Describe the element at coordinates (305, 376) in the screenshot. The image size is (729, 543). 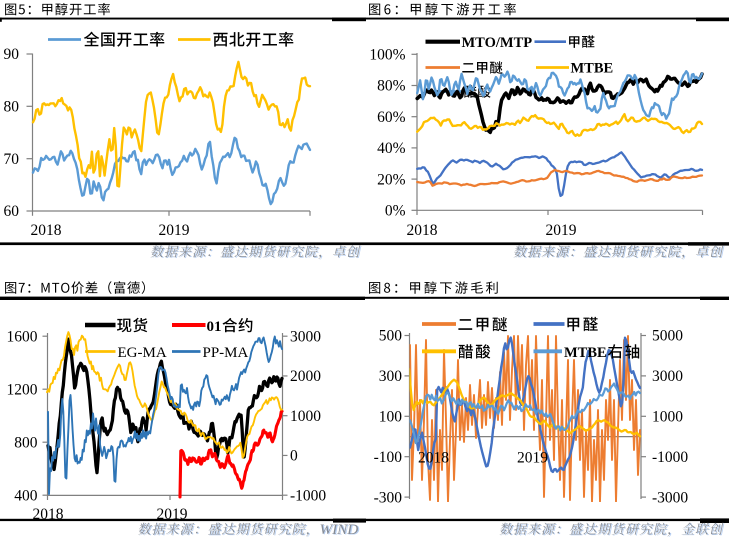
I see `svg-text: 2000` at that location.